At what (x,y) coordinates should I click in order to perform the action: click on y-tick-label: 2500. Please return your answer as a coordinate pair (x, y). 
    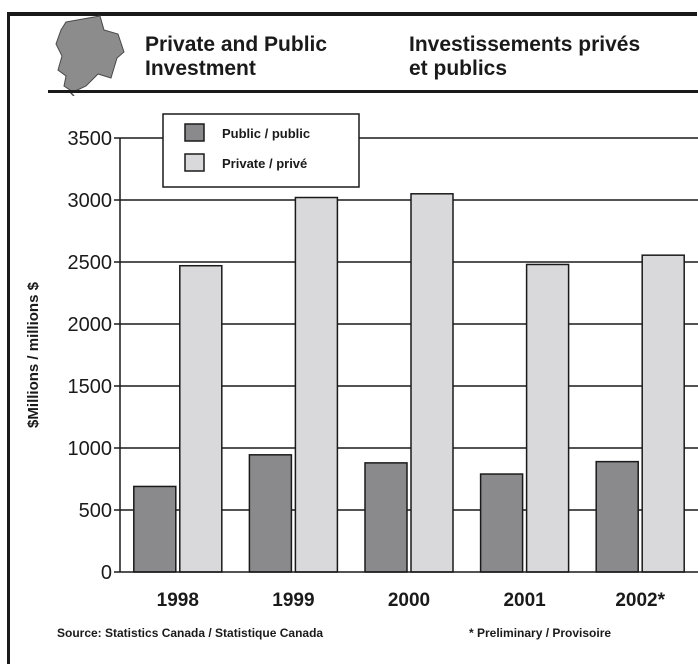
    Looking at the image, I should click on (90, 263).